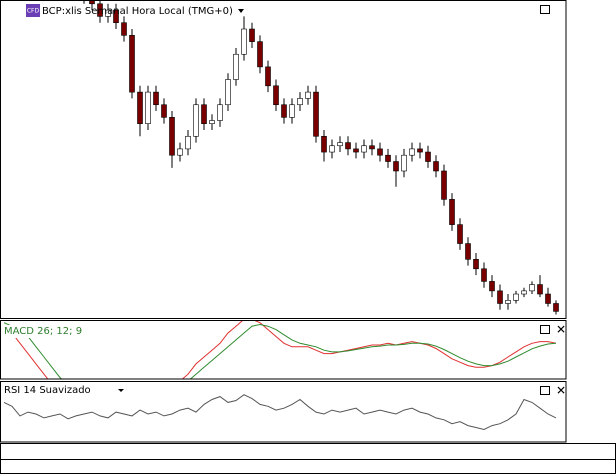 This screenshot has width=616, height=474. Describe the element at coordinates (47, 390) in the screenshot. I see `rsi-title: RSI 14 Suavizado` at that location.